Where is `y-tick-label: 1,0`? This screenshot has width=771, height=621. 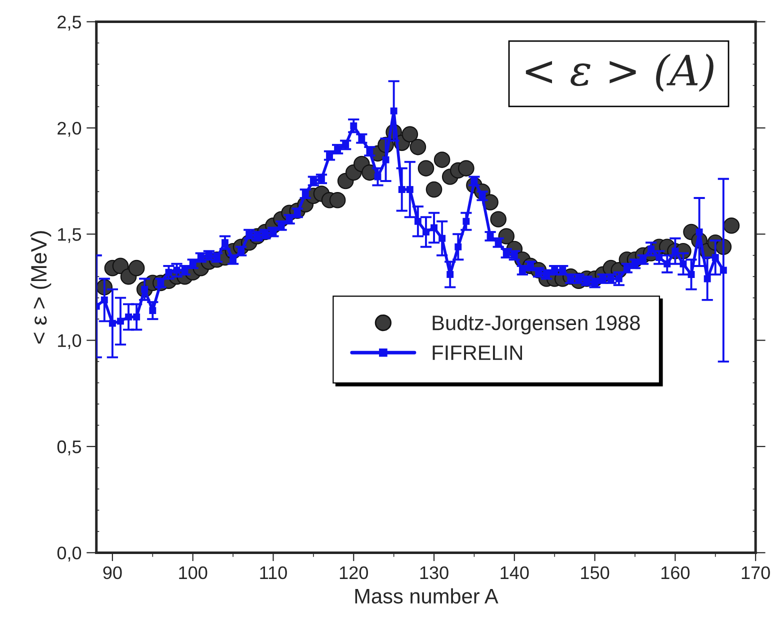 y-tick-label: 1,0 is located at coordinates (70, 342).